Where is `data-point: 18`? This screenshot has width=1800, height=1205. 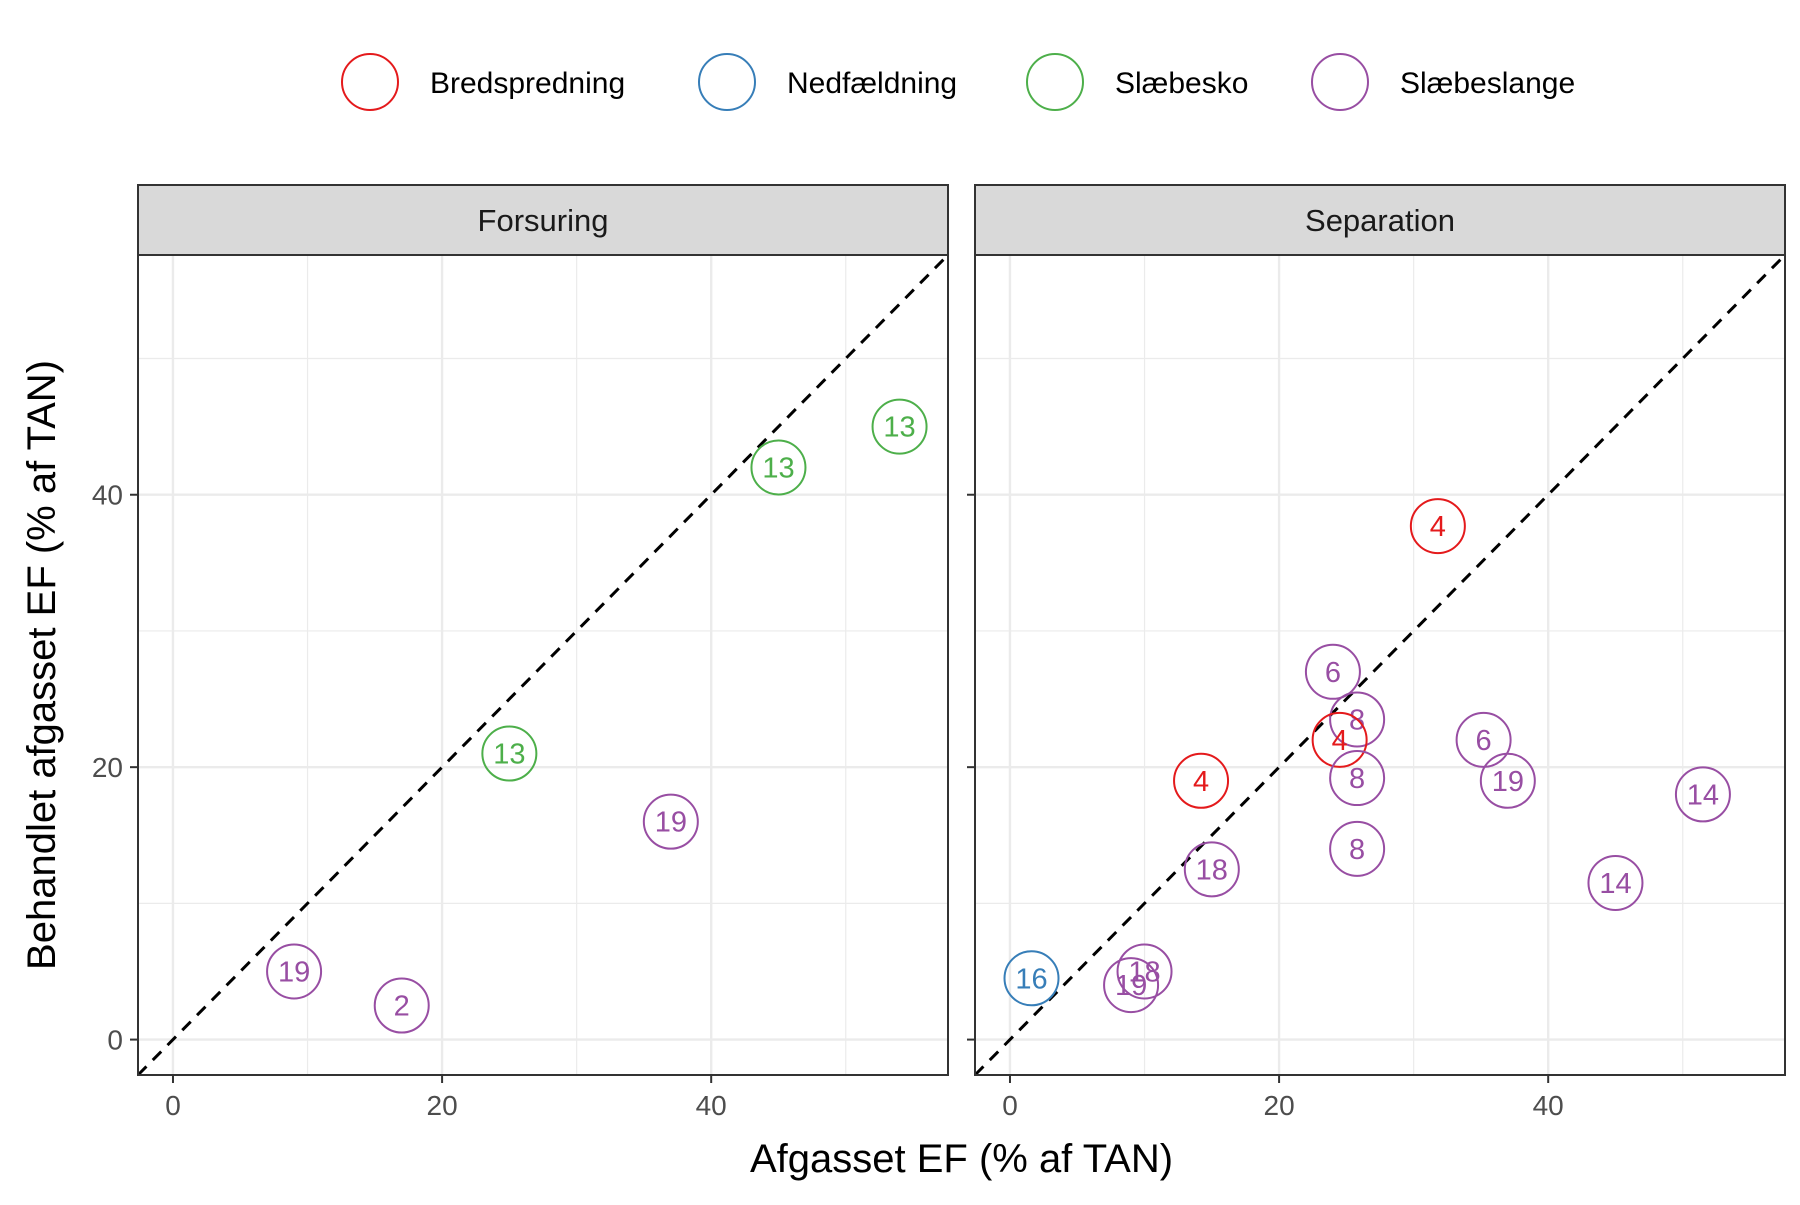
data-point: 18 is located at coordinates (1211, 869).